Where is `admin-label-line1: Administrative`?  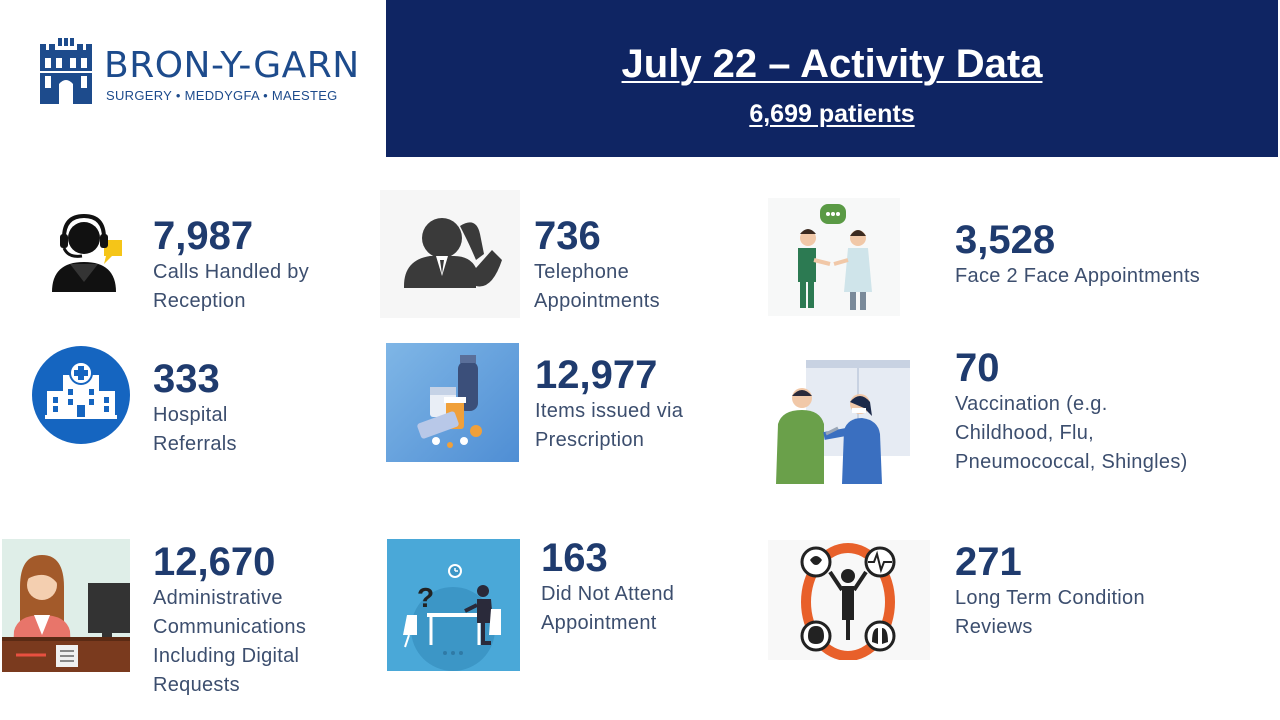
admin-label-line1: Administrative is located at coordinates (229, 598).